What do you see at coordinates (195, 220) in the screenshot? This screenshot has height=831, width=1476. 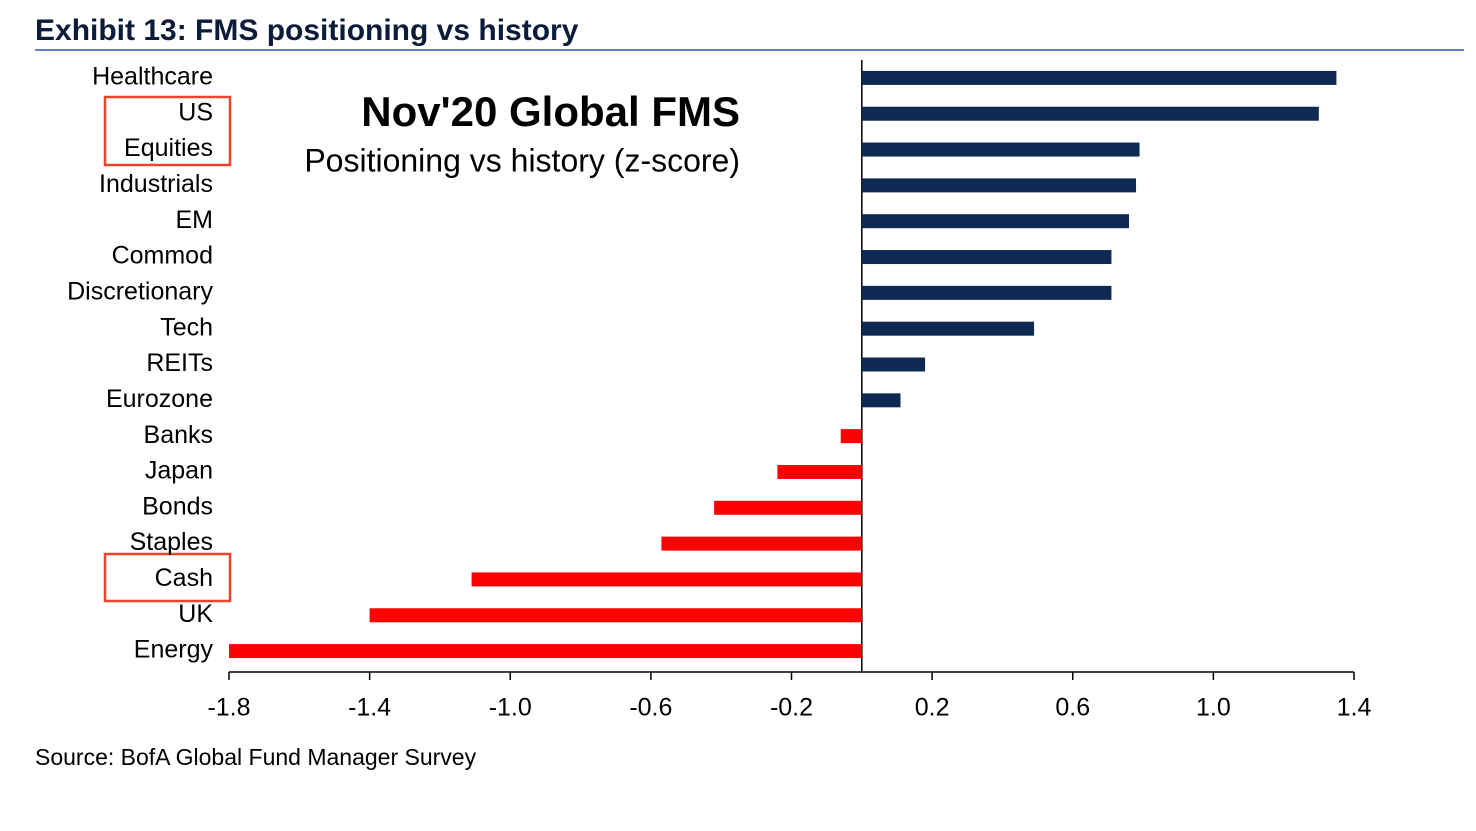 I see `y-tick-label: EM` at bounding box center [195, 220].